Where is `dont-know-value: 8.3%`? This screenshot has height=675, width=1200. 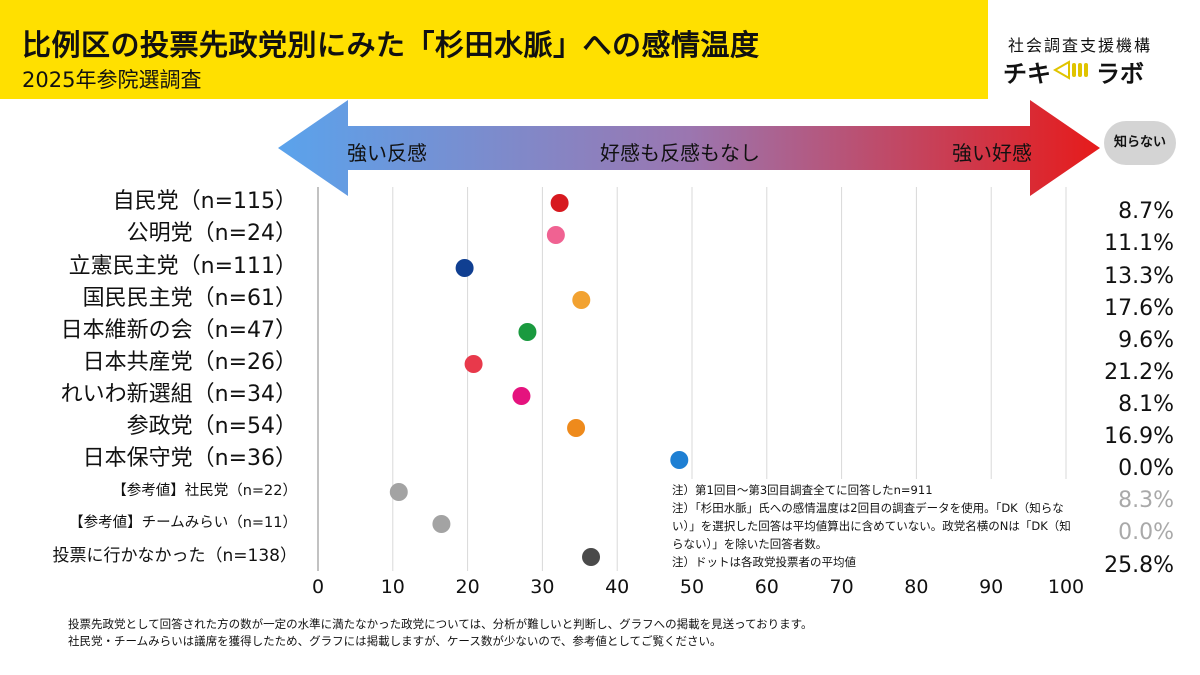
dont-know-value: 8.3% is located at coordinates (1146, 500).